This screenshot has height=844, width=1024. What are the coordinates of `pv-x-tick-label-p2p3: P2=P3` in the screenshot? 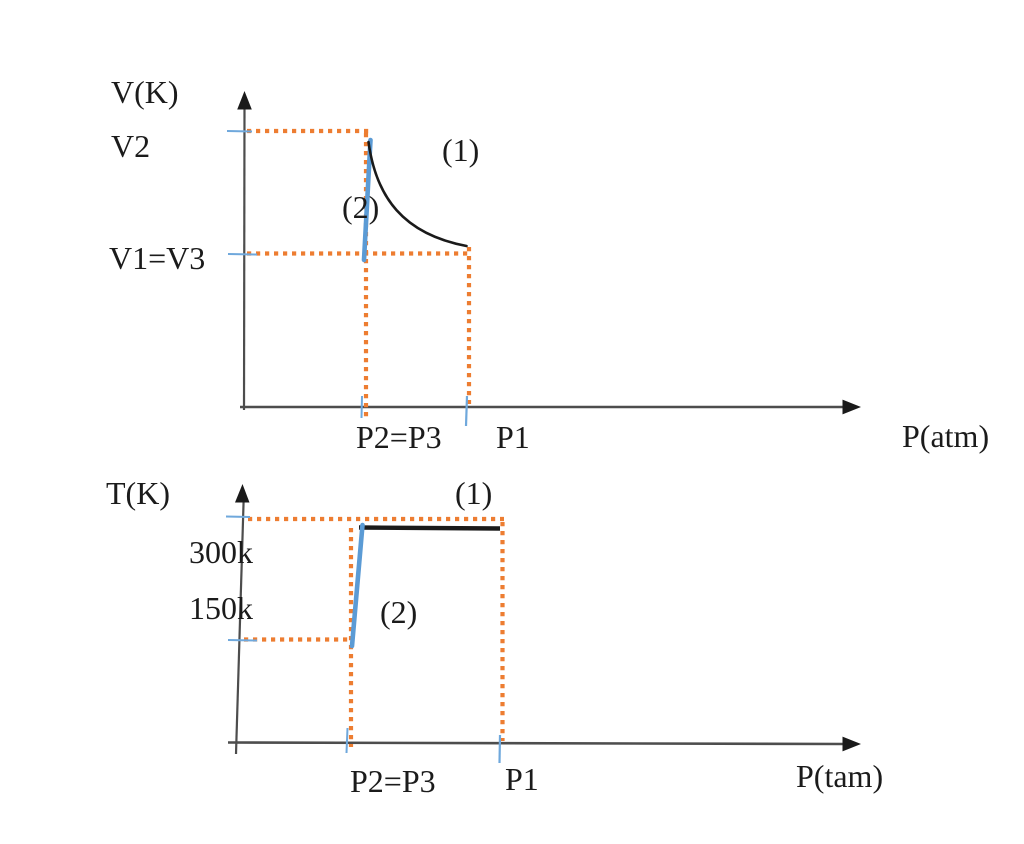 It's located at (399, 437).